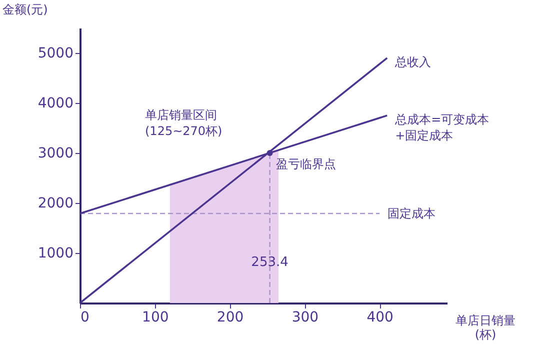 The height and width of the screenshot is (361, 549). I want to click on x-tick-label: 200, so click(230, 318).